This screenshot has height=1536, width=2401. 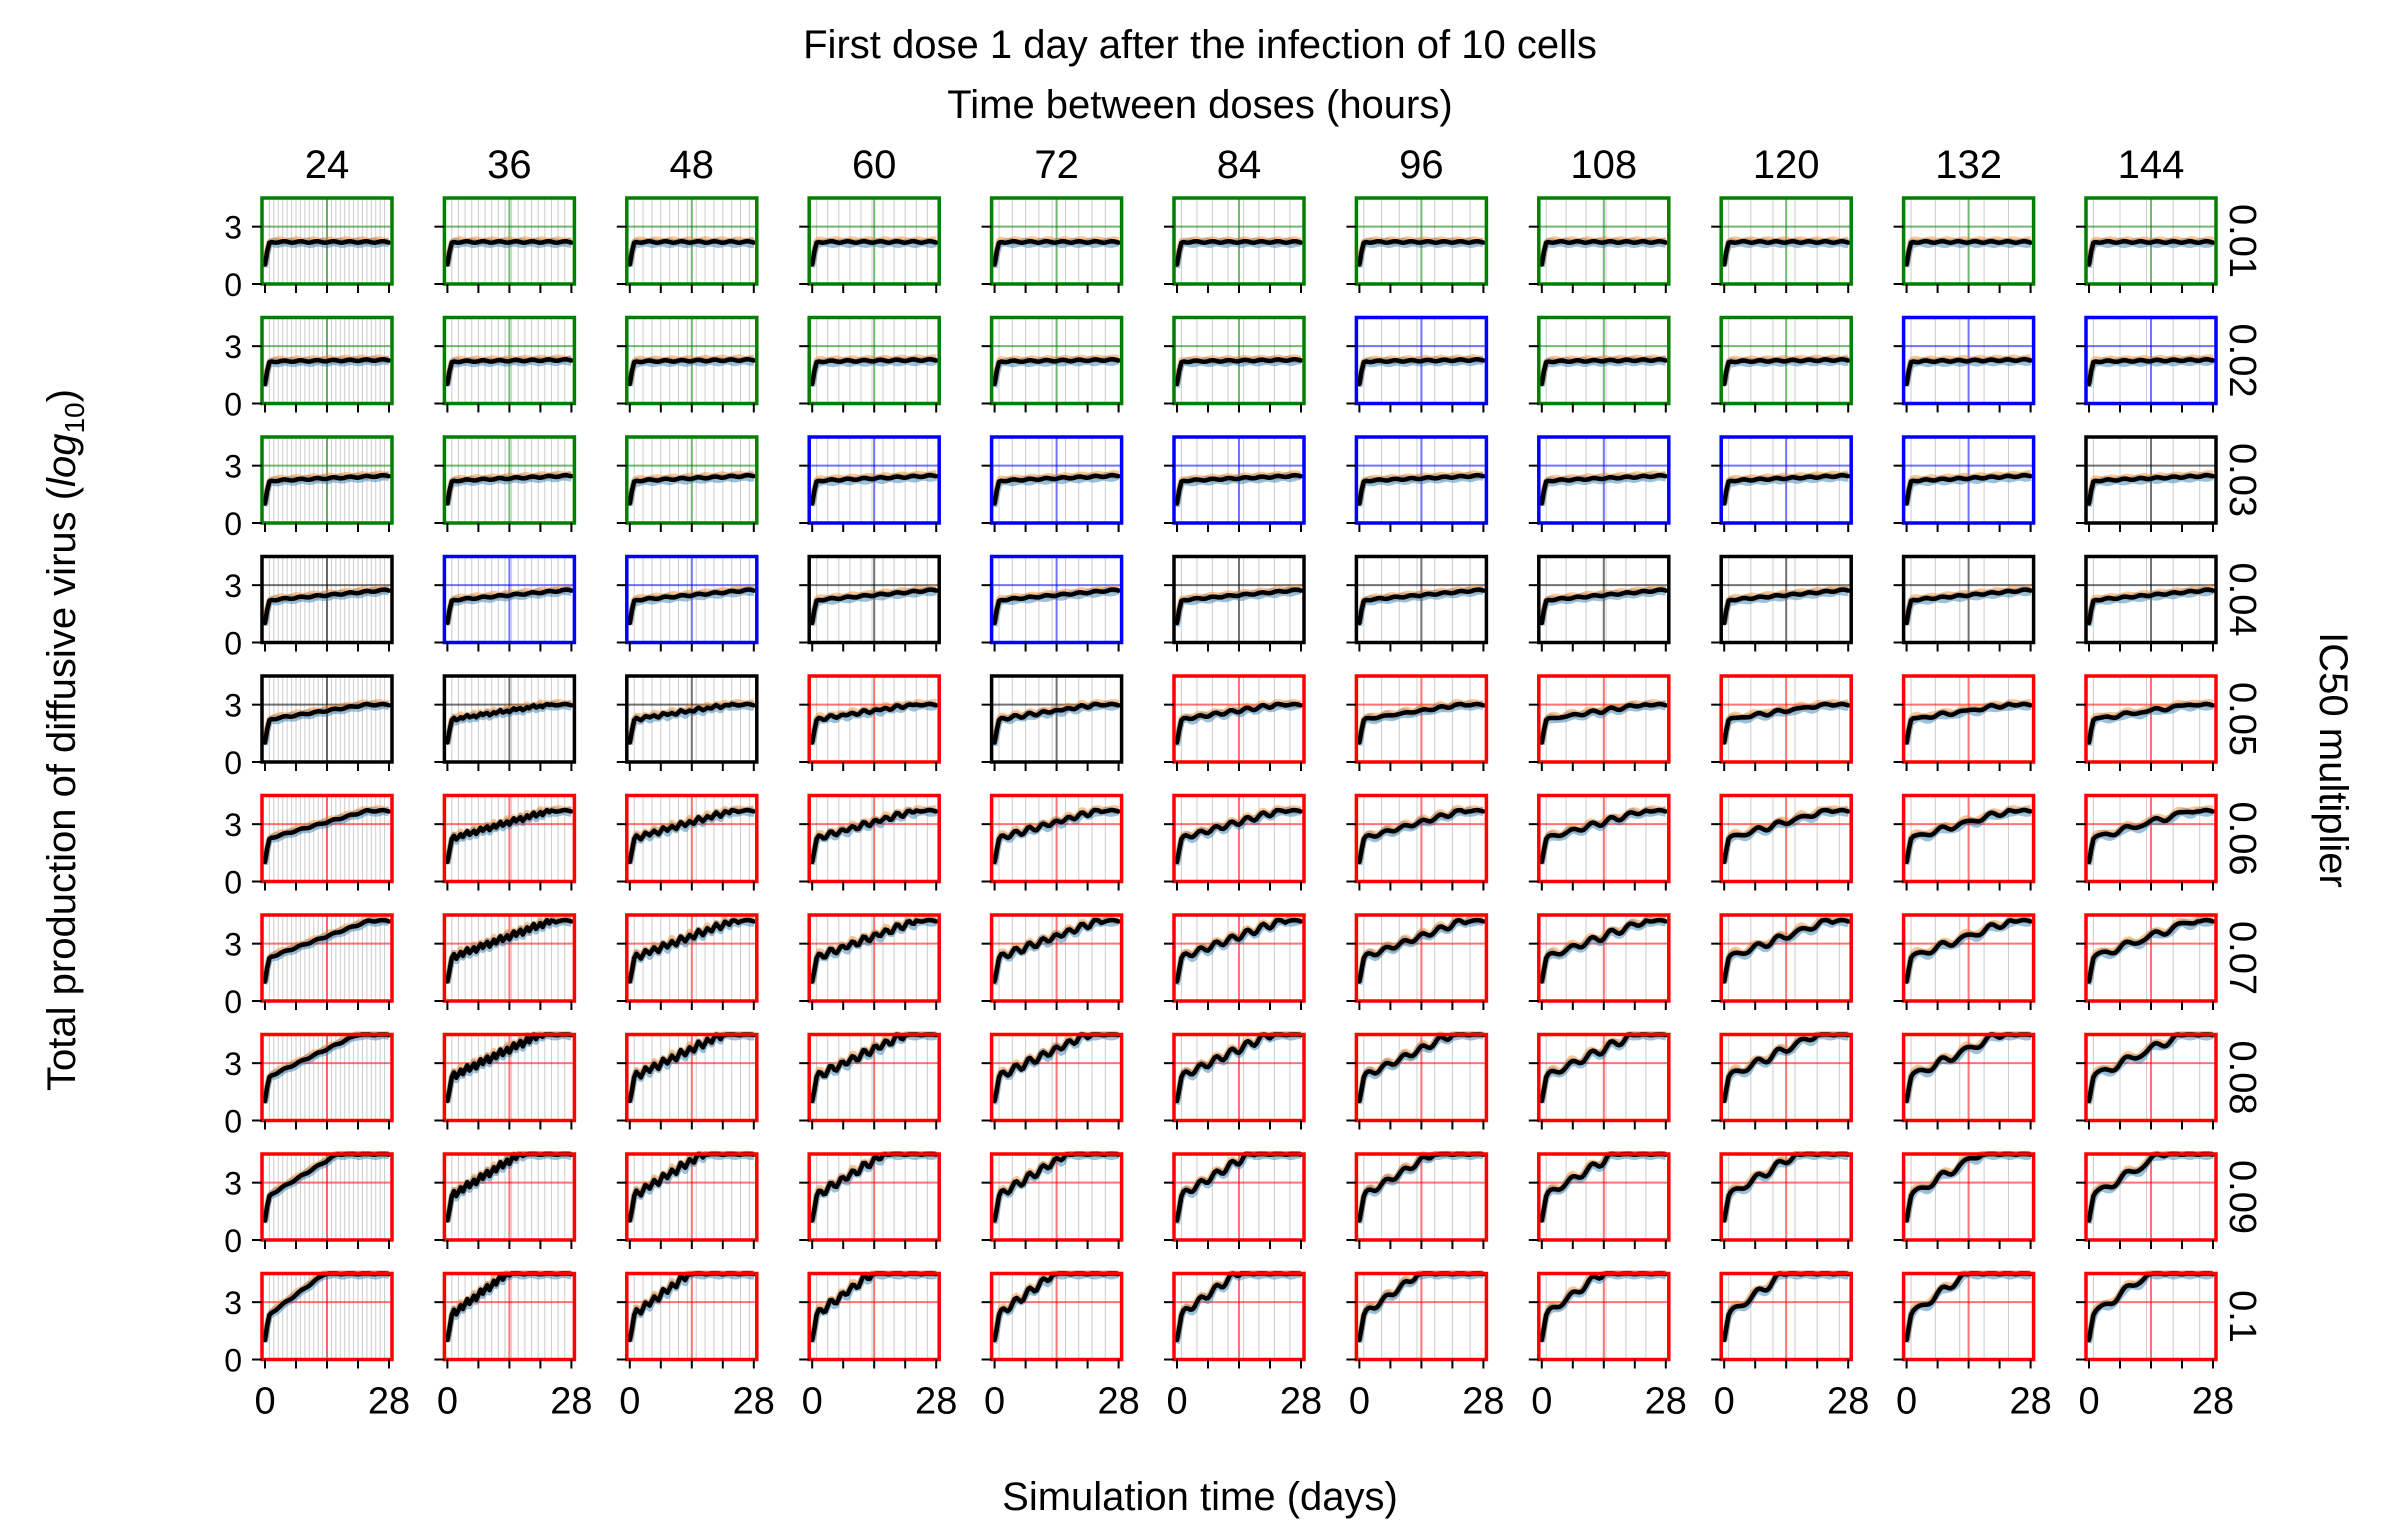 What do you see at coordinates (2242, 241) in the screenshot?
I see `row-header: 0.01` at bounding box center [2242, 241].